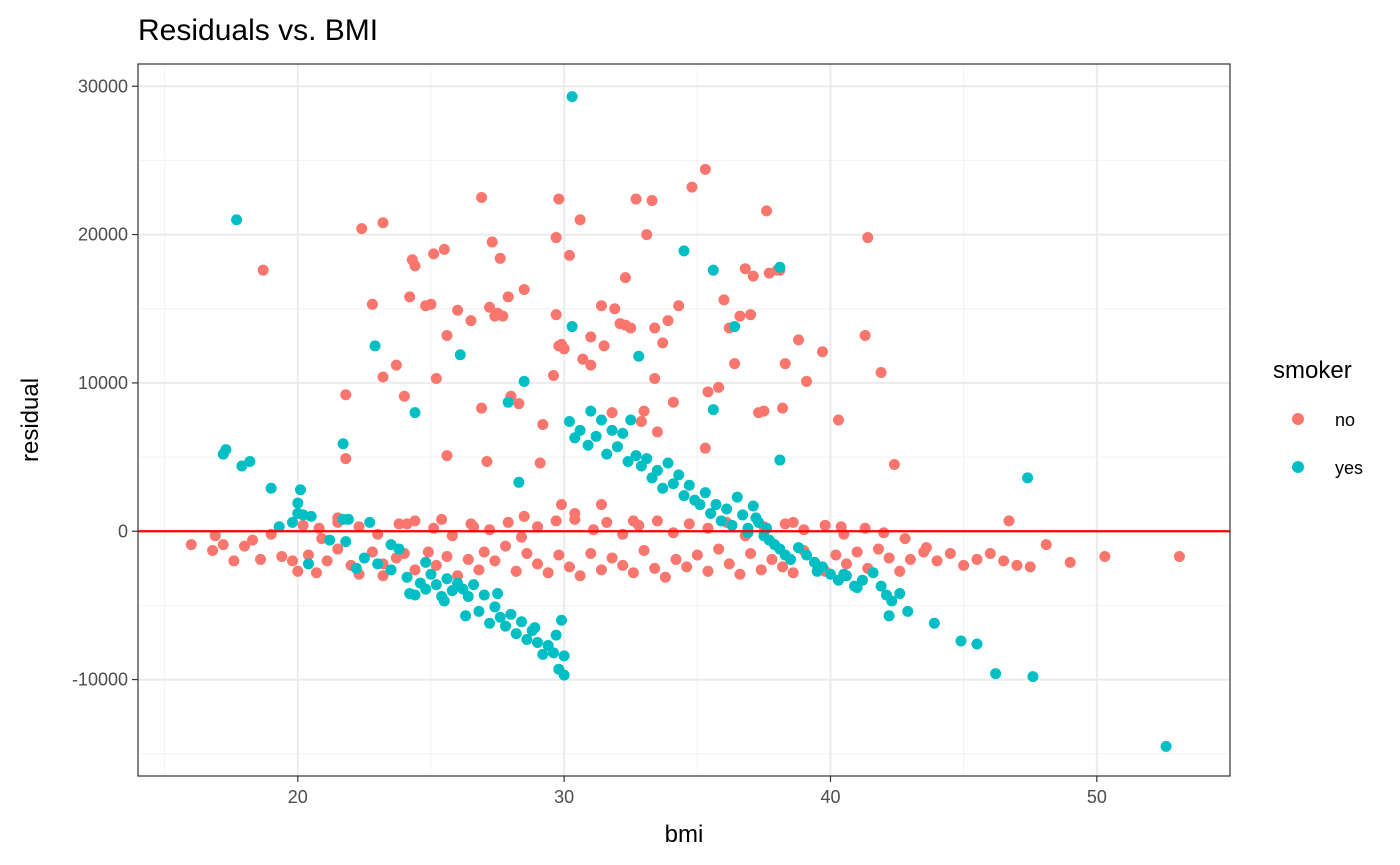 The width and height of the screenshot is (1400, 865). Describe the element at coordinates (298, 797) in the screenshot. I see `x-tick-label-0: 20` at that location.